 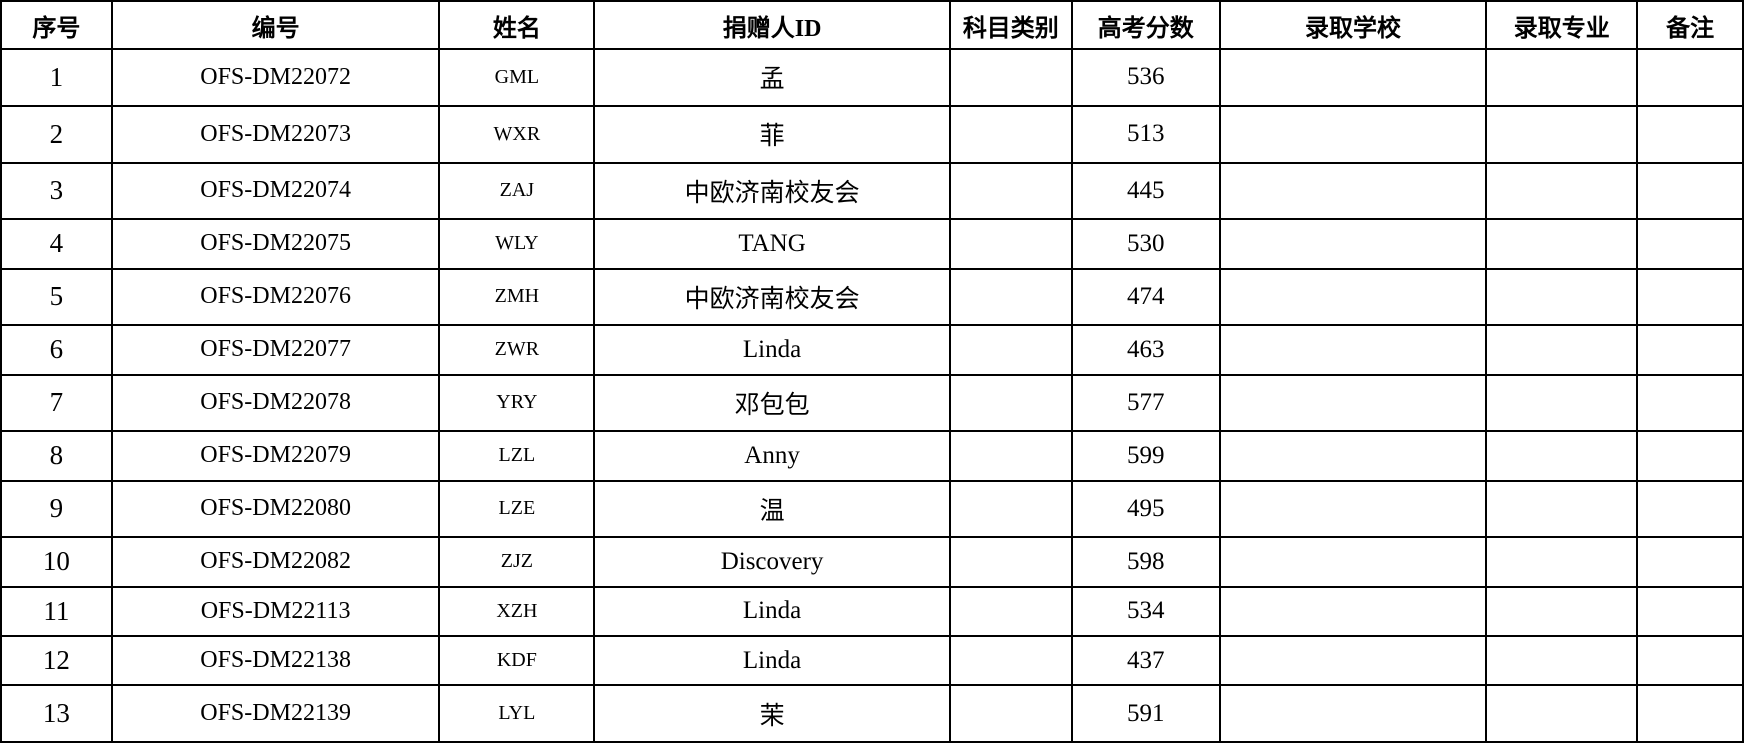 I want to click on cell-code: OFS-DM22082, so click(x=275, y=562).